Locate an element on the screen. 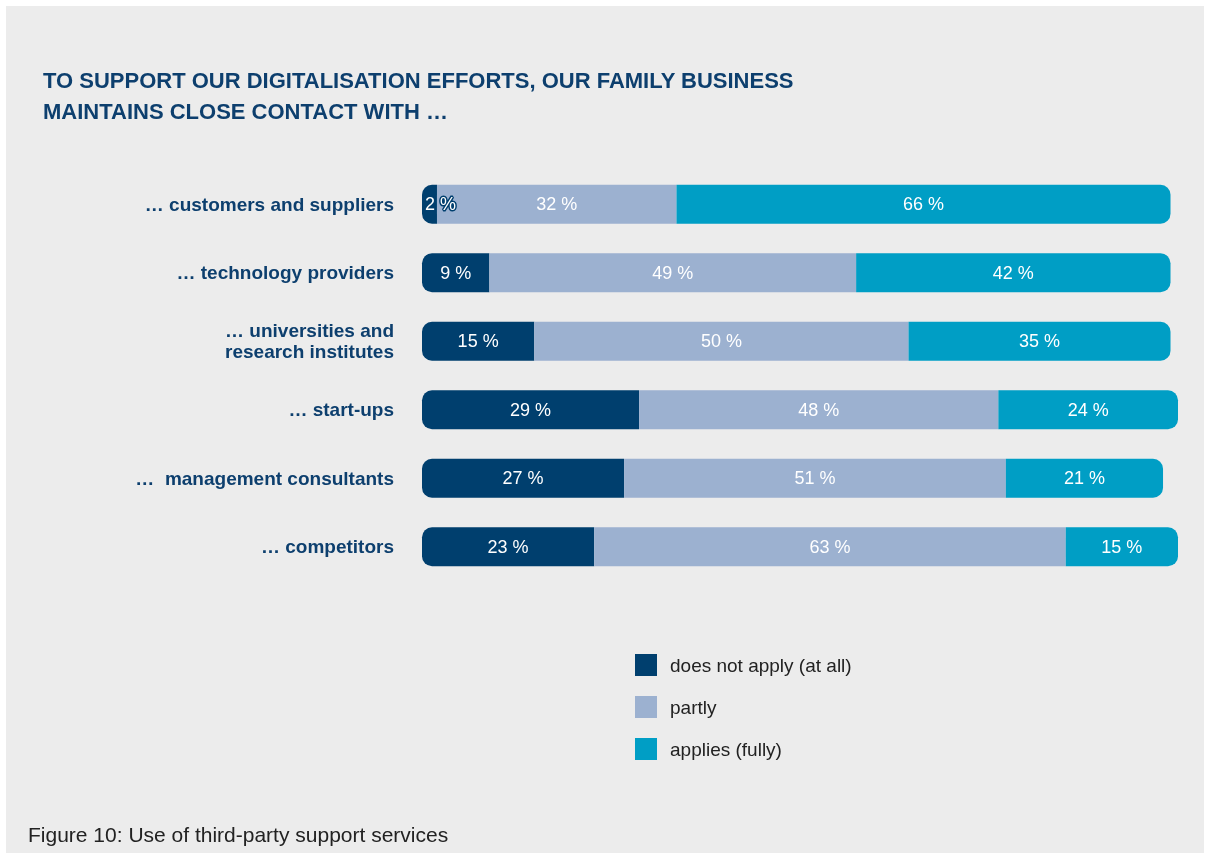 The image size is (1210, 859). legend-label: applies (fully) is located at coordinates (726, 749).